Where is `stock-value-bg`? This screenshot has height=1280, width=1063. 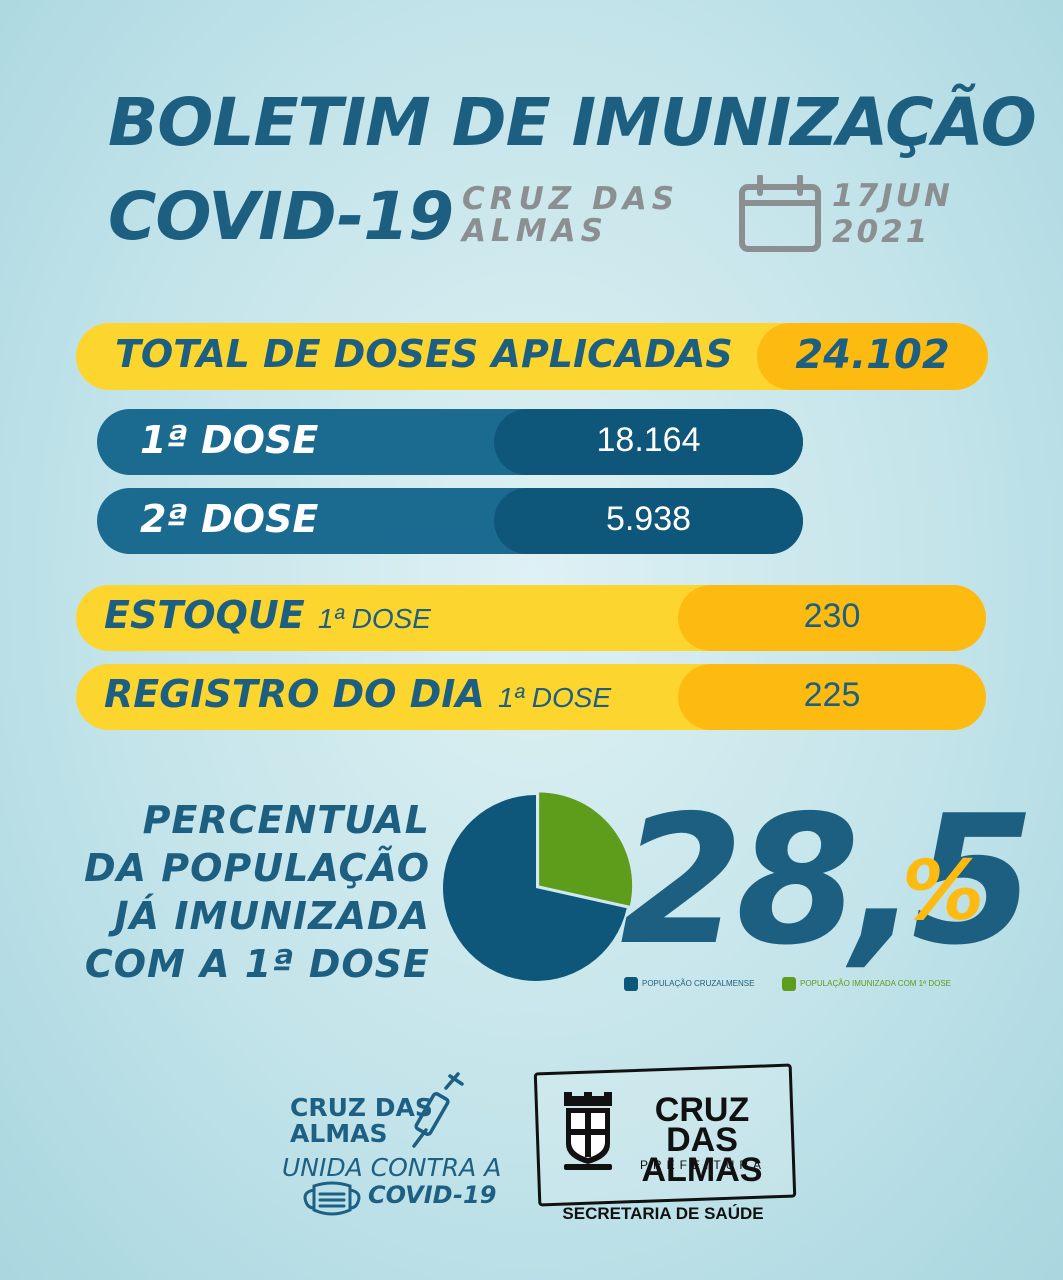
stock-value-bg is located at coordinates (832, 618).